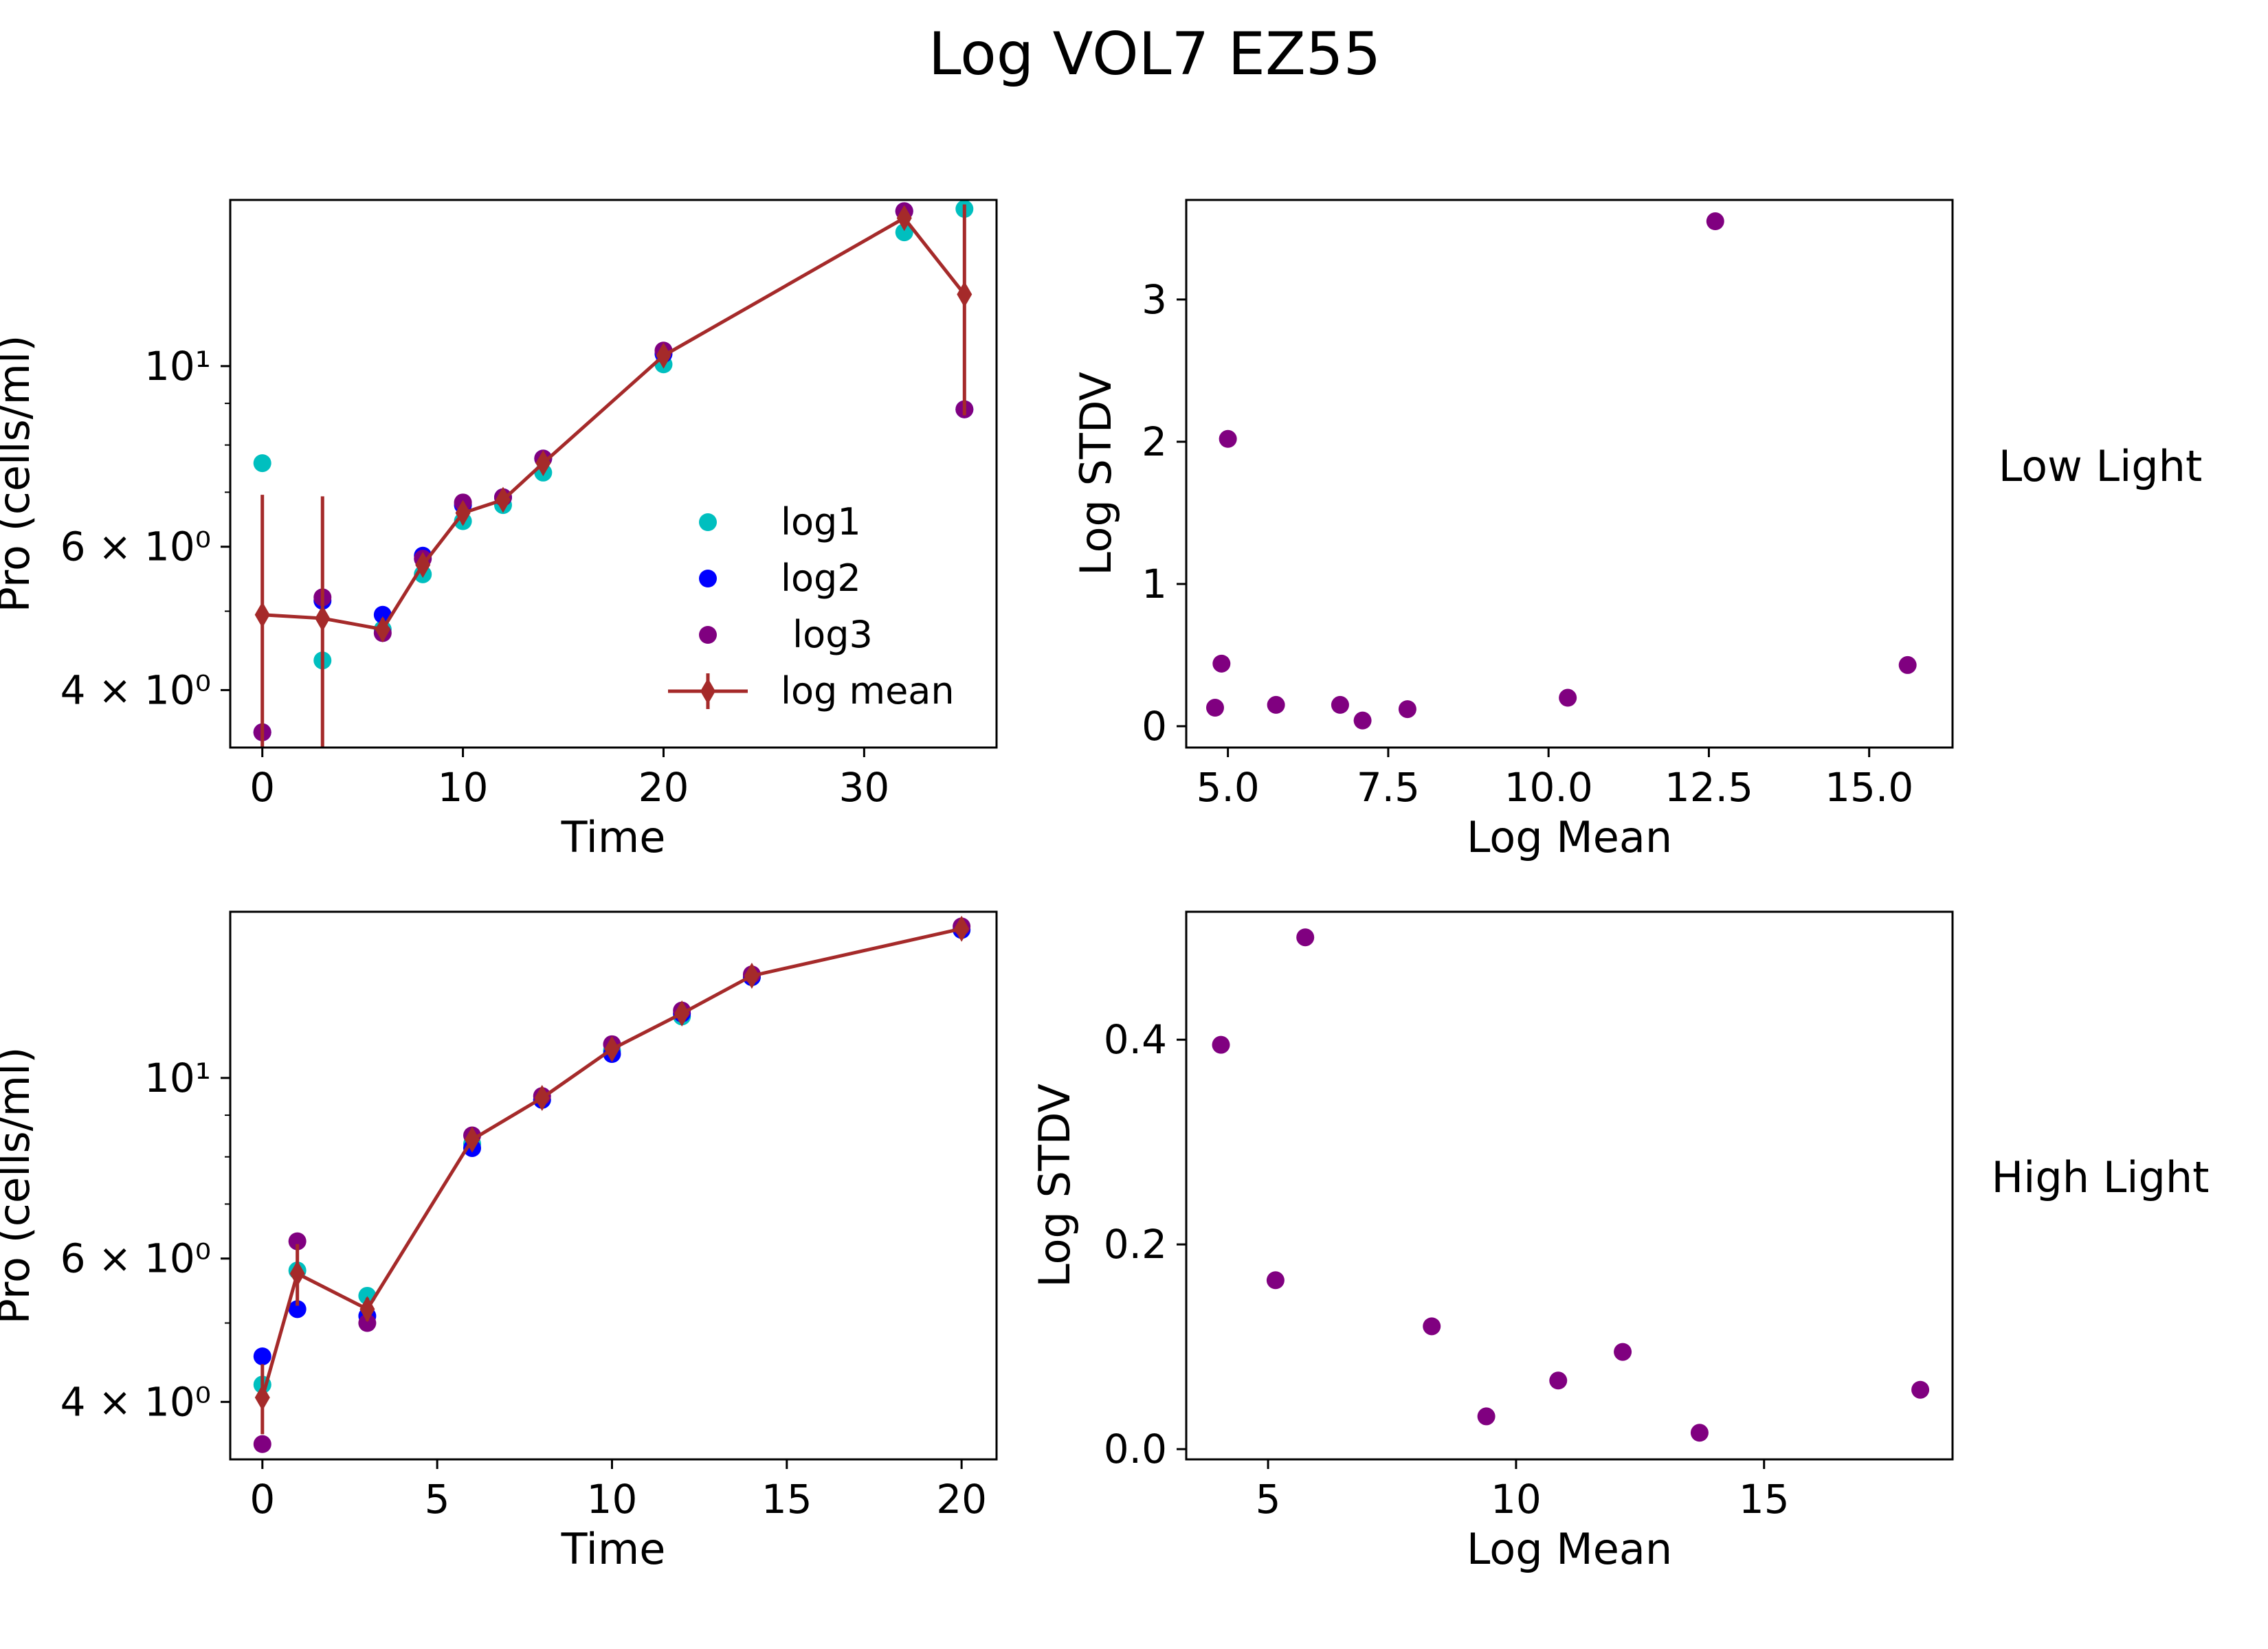 The image size is (2268, 1649). I want to click on legend-label: log3, so click(827, 634).